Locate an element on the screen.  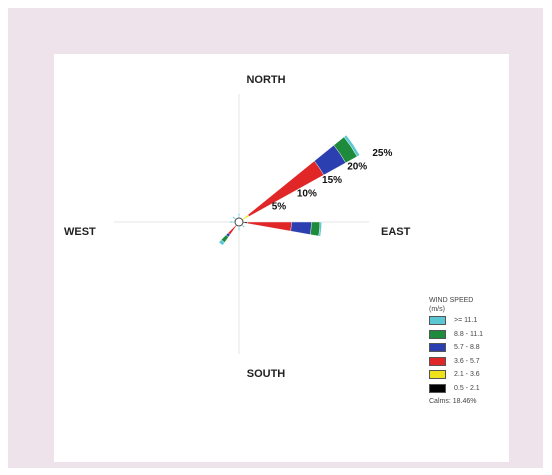
legend-calms: Calms: 18.46% is located at coordinates (453, 401).